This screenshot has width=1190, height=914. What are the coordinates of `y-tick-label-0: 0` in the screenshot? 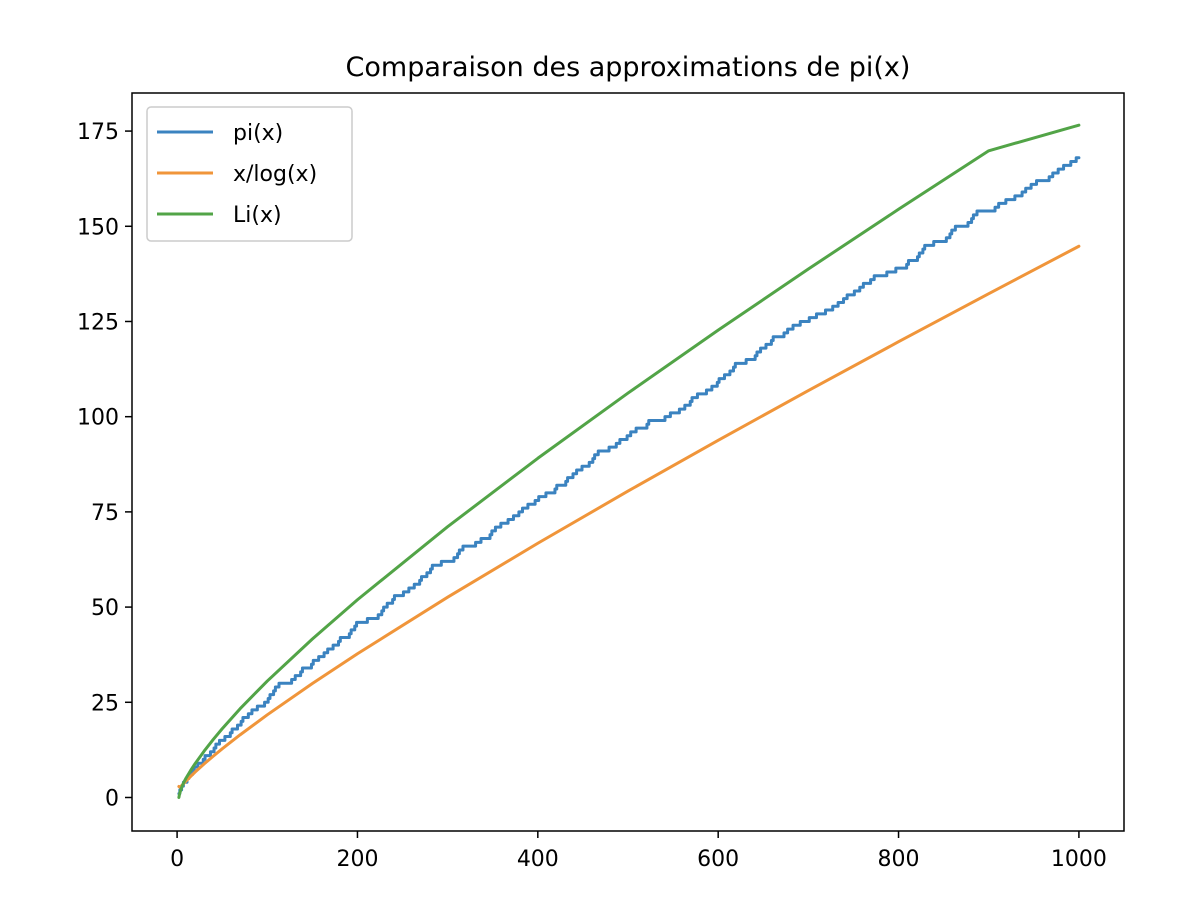 It's located at (112, 798).